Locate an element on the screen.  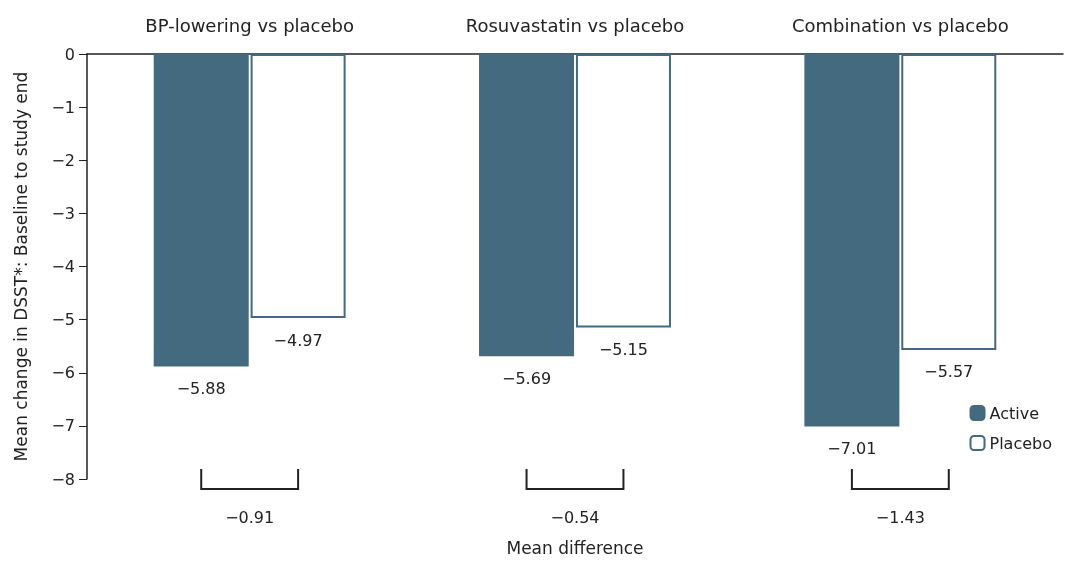
data-label: −5.57 is located at coordinates (949, 372).